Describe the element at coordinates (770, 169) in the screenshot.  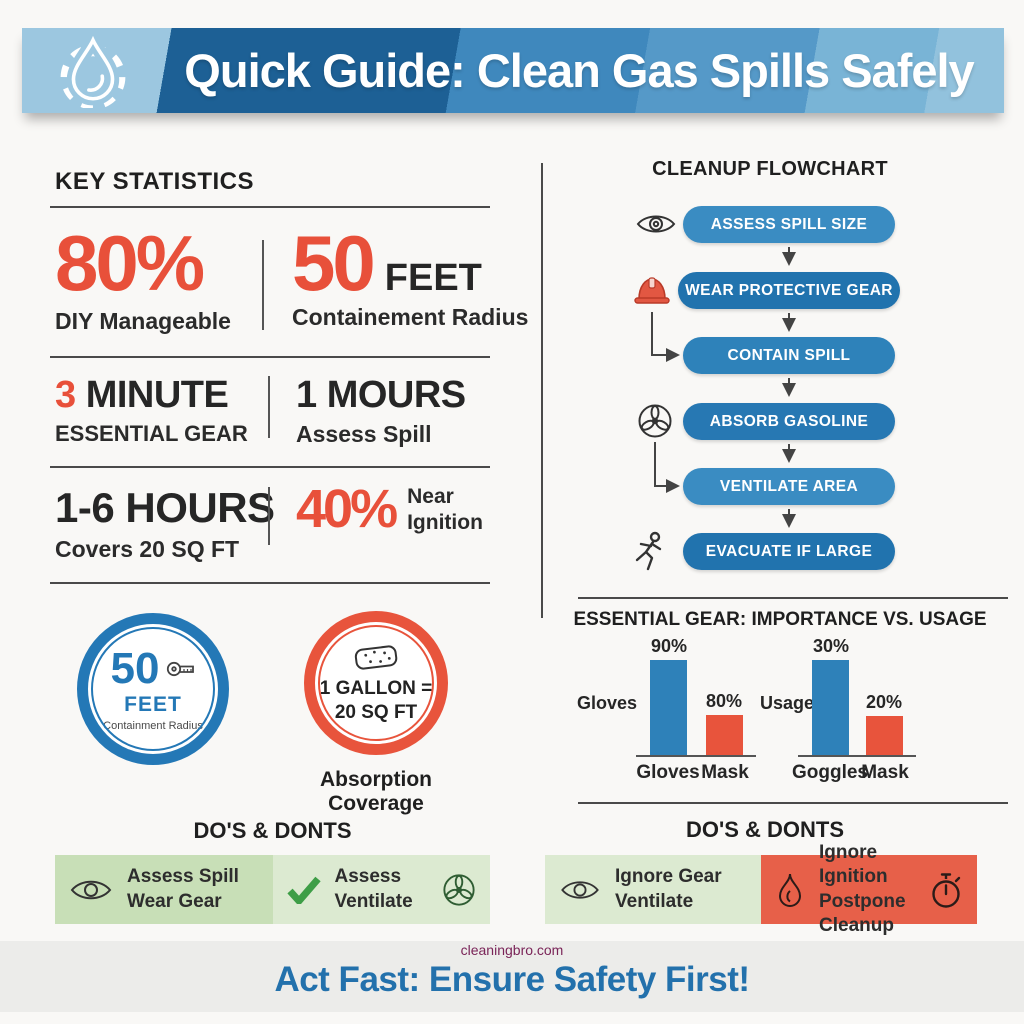
I see `flowchart-title: CLEANUP FLOWCHART` at that location.